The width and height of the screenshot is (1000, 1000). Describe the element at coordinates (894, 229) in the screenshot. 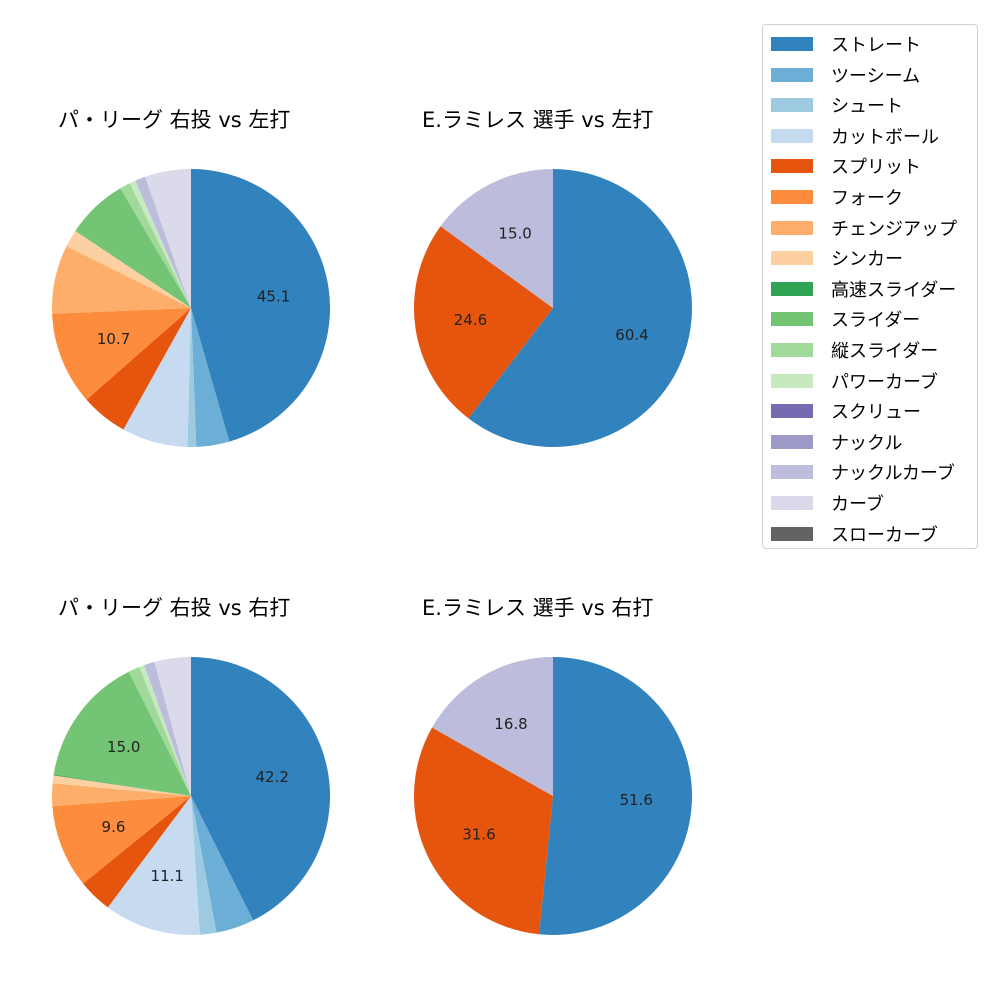

I see `legend-label: チェンジアップ` at that location.